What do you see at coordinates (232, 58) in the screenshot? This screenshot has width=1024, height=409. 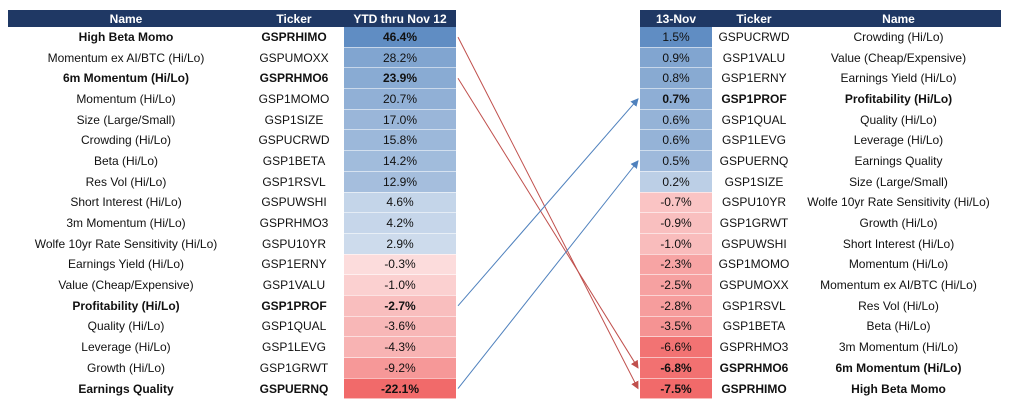 I see `table-row: Momentum ex AI/BTC (Hi/Lo) GSPUMOXX 28.2%` at bounding box center [232, 58].